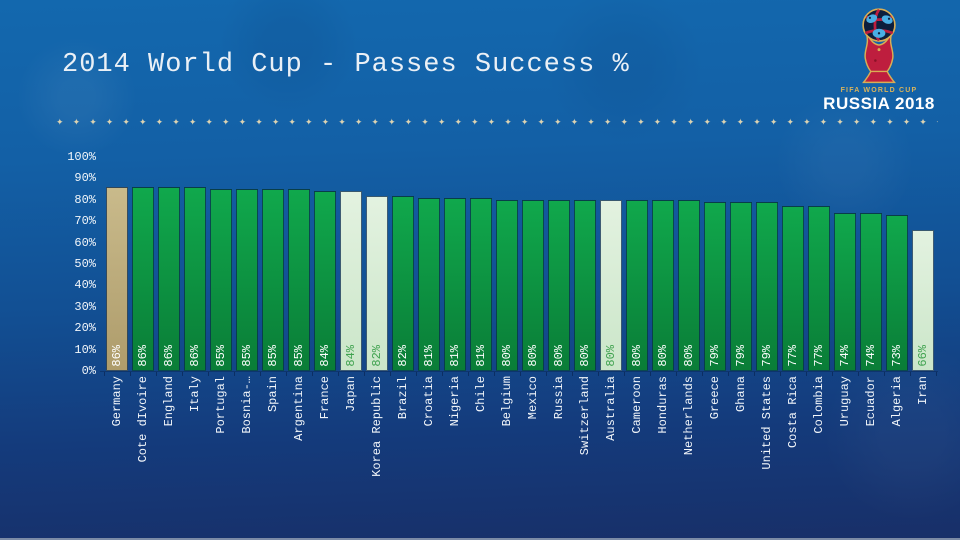 The width and height of the screenshot is (960, 540). I want to click on bar-algeria, so click(897, 293).